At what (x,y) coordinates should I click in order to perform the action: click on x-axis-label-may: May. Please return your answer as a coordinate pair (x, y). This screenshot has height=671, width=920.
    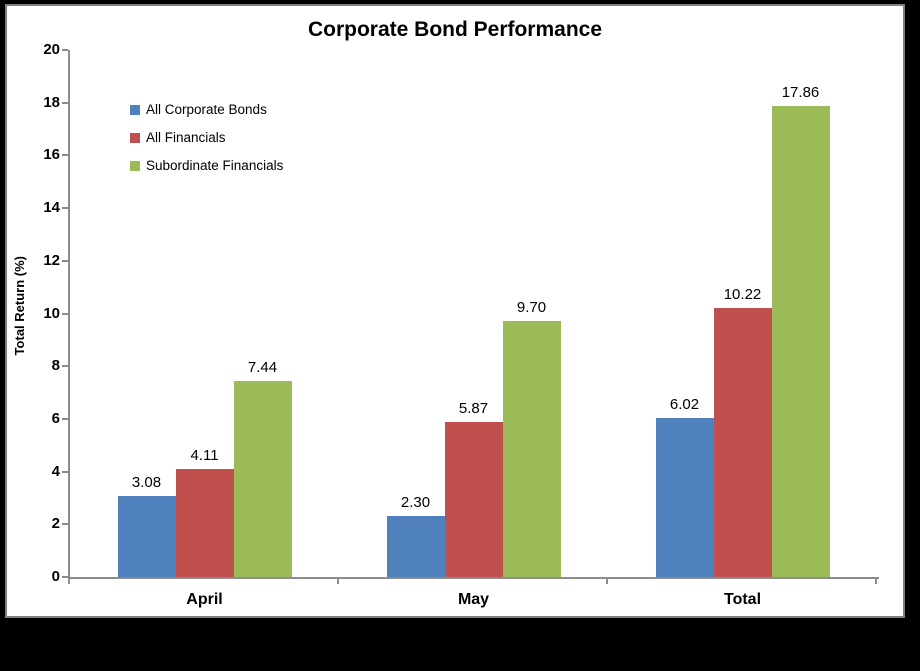
    Looking at the image, I should click on (473, 599).